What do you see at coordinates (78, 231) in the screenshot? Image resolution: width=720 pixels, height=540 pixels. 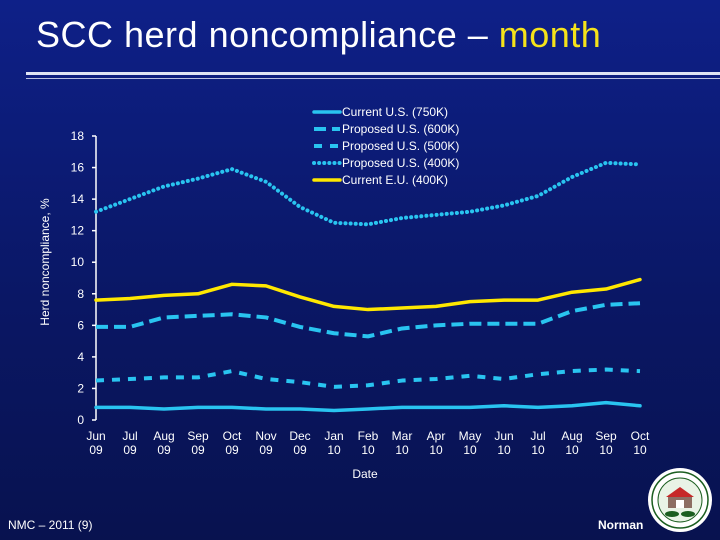 I see `y-tick-label: 12` at bounding box center [78, 231].